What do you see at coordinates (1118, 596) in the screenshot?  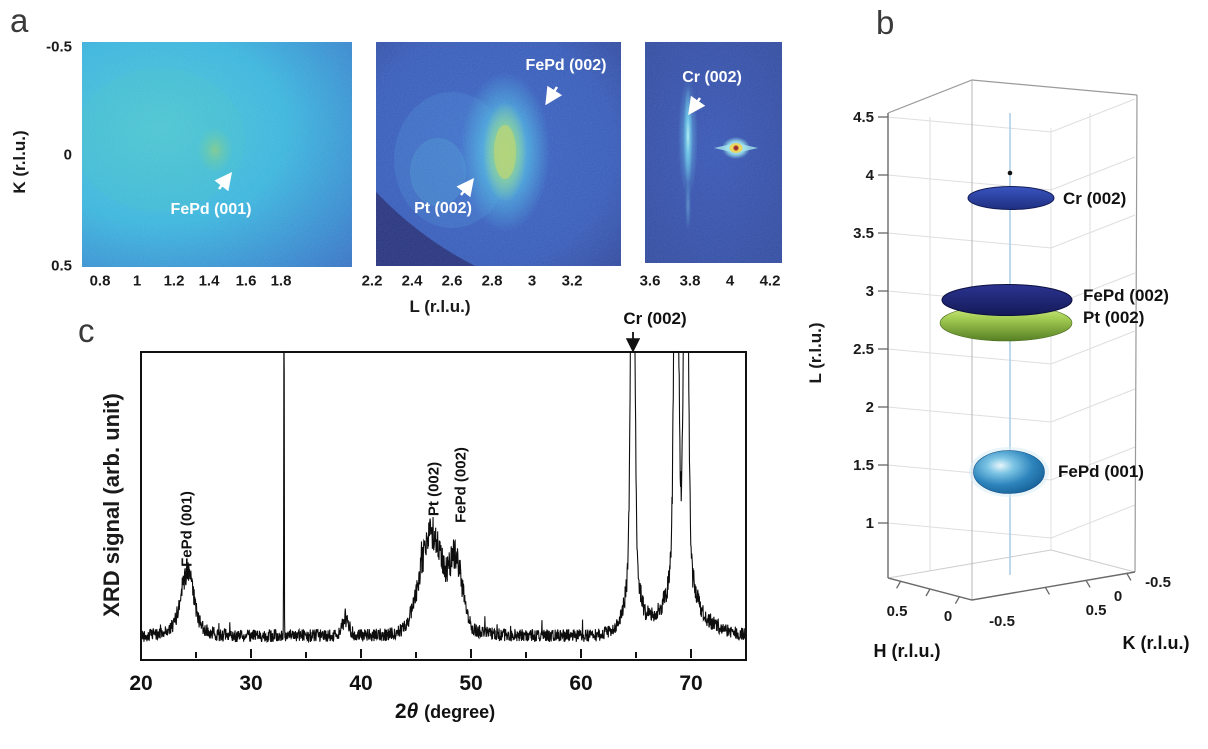 I see `panel-b-k-tick: 0` at bounding box center [1118, 596].